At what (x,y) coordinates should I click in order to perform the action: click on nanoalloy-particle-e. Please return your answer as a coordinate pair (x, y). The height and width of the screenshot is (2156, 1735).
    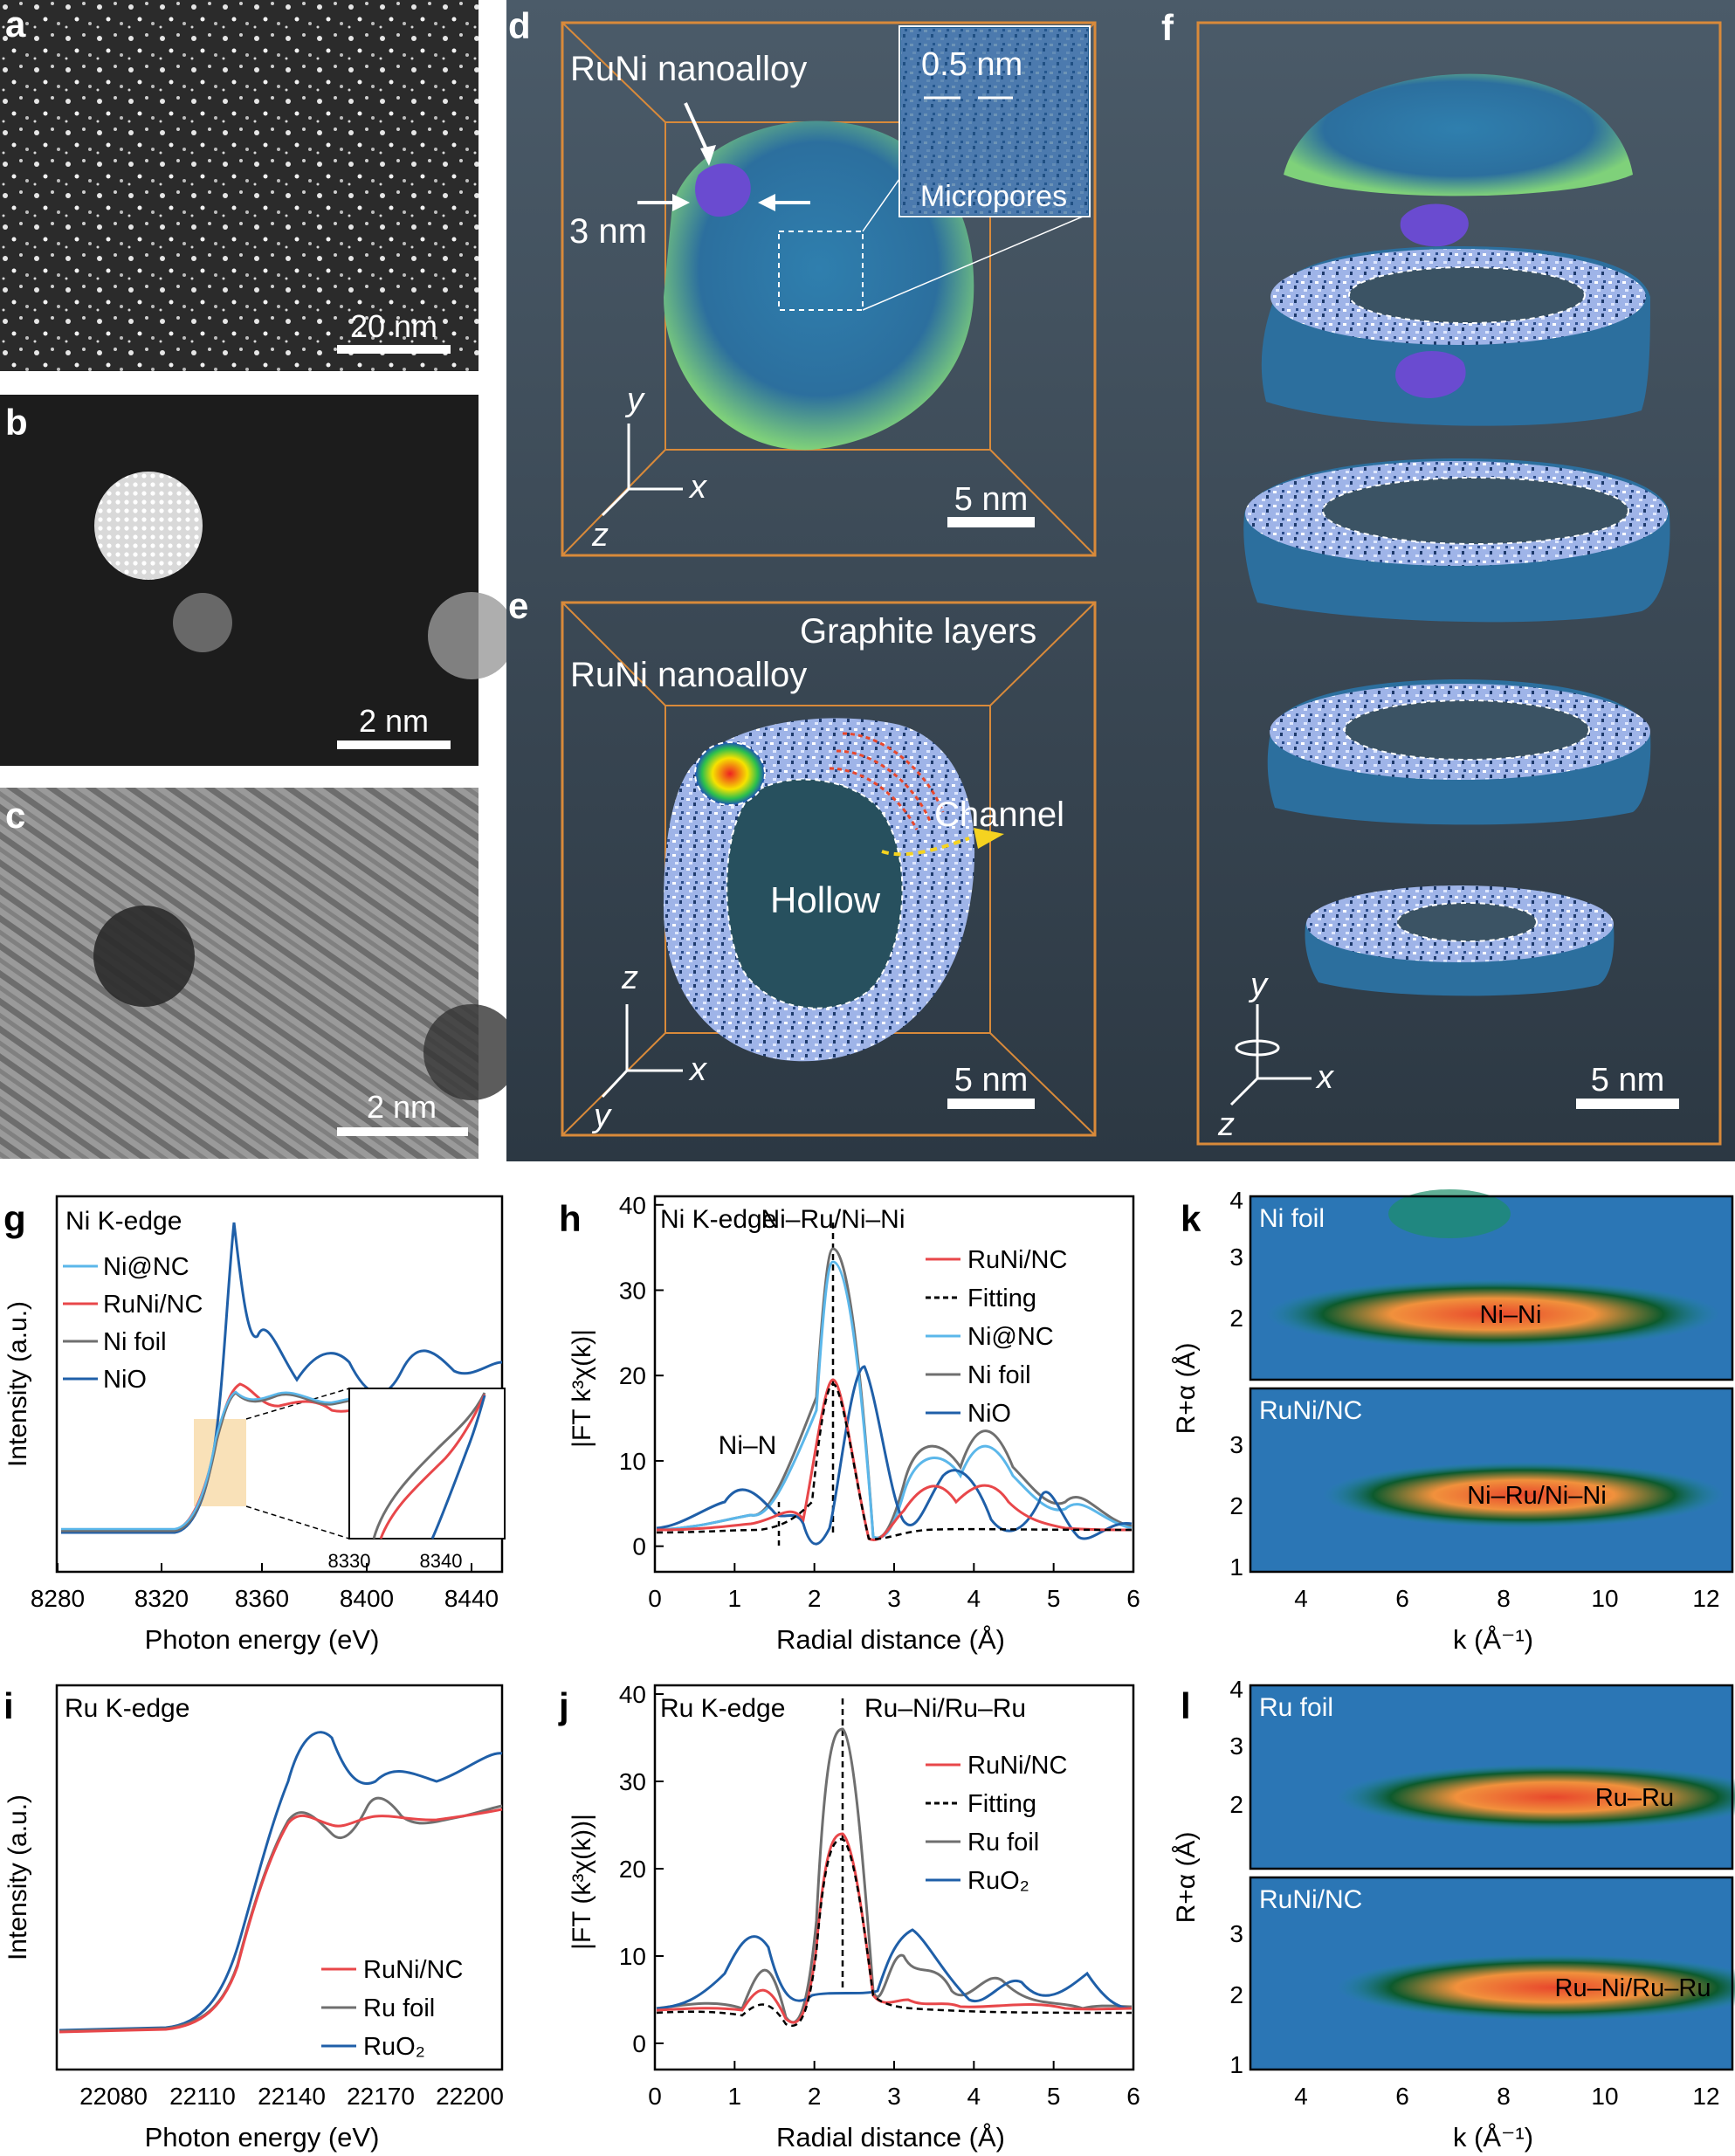
    Looking at the image, I should click on (730, 773).